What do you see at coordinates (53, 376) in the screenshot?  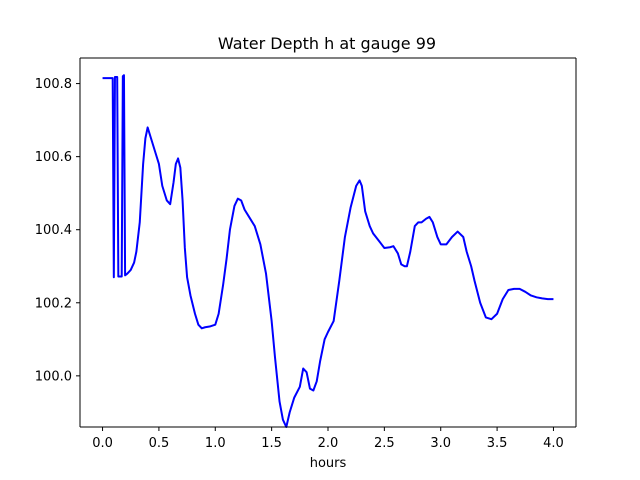 I see `y-tick-label: 100.0` at bounding box center [53, 376].